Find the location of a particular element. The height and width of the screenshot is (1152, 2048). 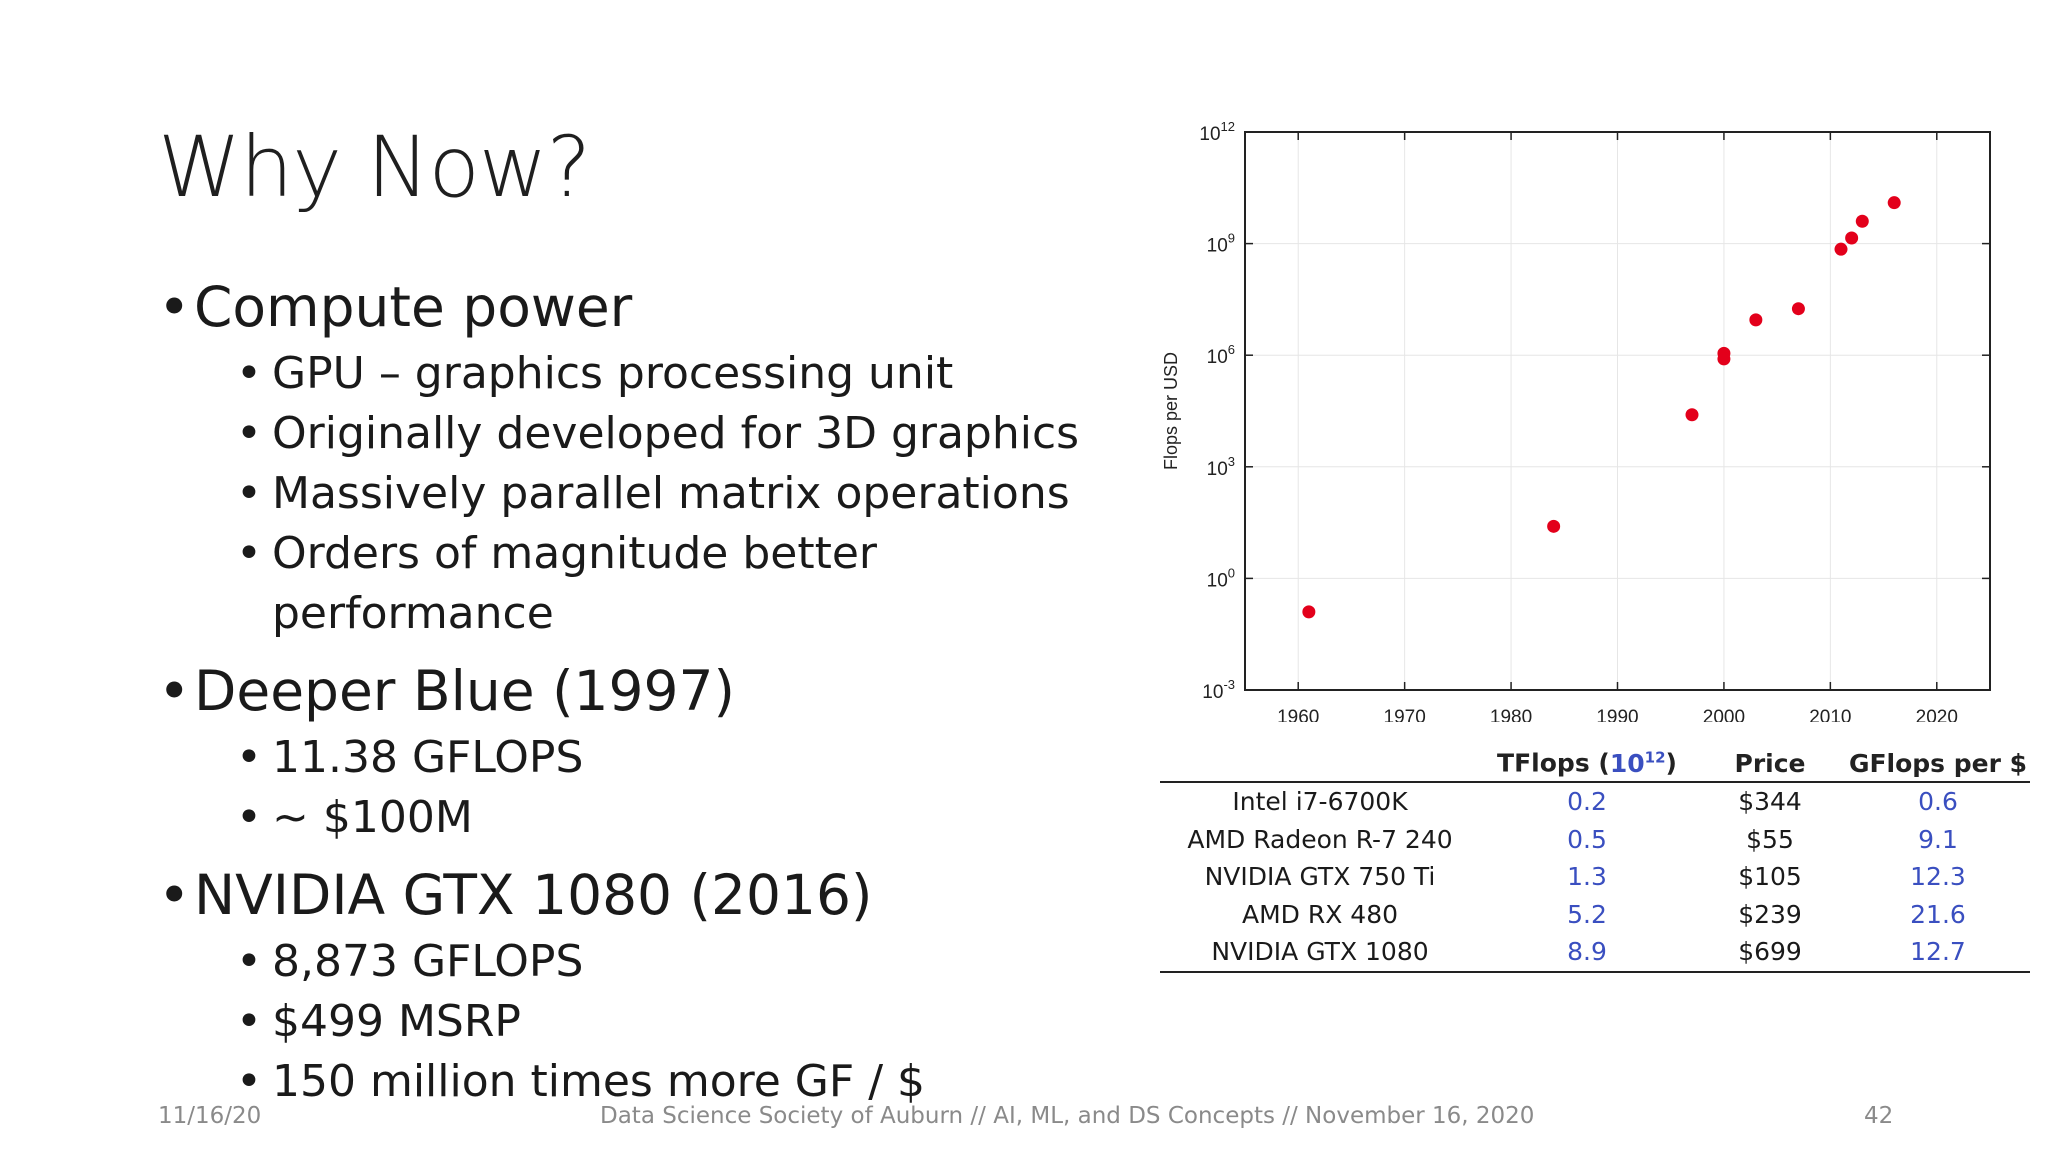

bullet-item: • NVIDIA GTX 1080 (2016) is located at coordinates (653, 895).